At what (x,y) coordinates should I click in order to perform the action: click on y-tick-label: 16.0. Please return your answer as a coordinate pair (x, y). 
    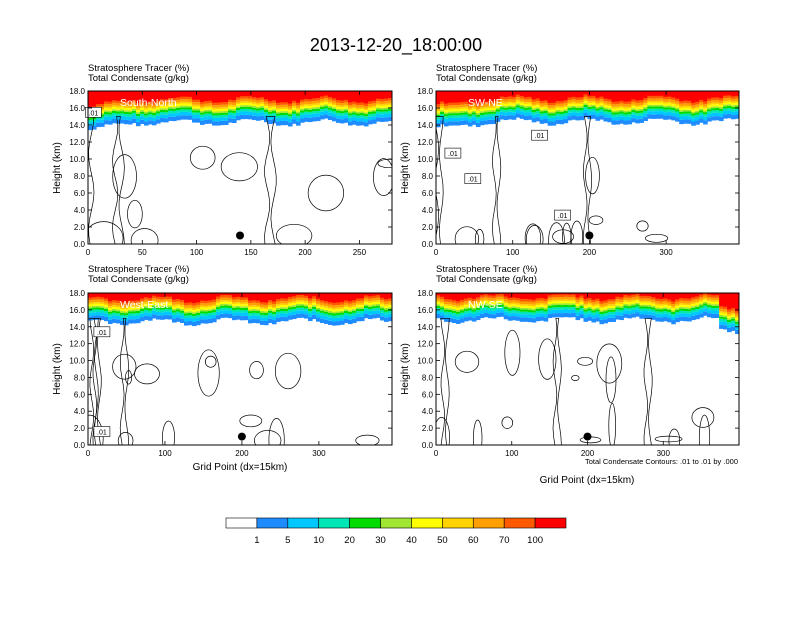
    Looking at the image, I should click on (77, 310).